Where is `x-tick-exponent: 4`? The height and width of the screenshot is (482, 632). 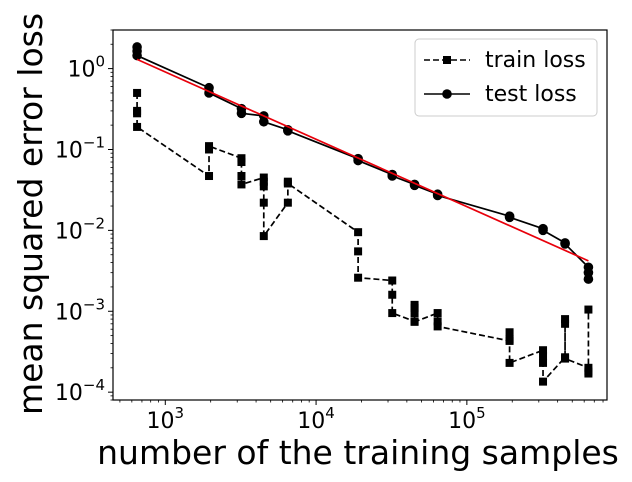
x-tick-exponent: 4 is located at coordinates (330, 413).